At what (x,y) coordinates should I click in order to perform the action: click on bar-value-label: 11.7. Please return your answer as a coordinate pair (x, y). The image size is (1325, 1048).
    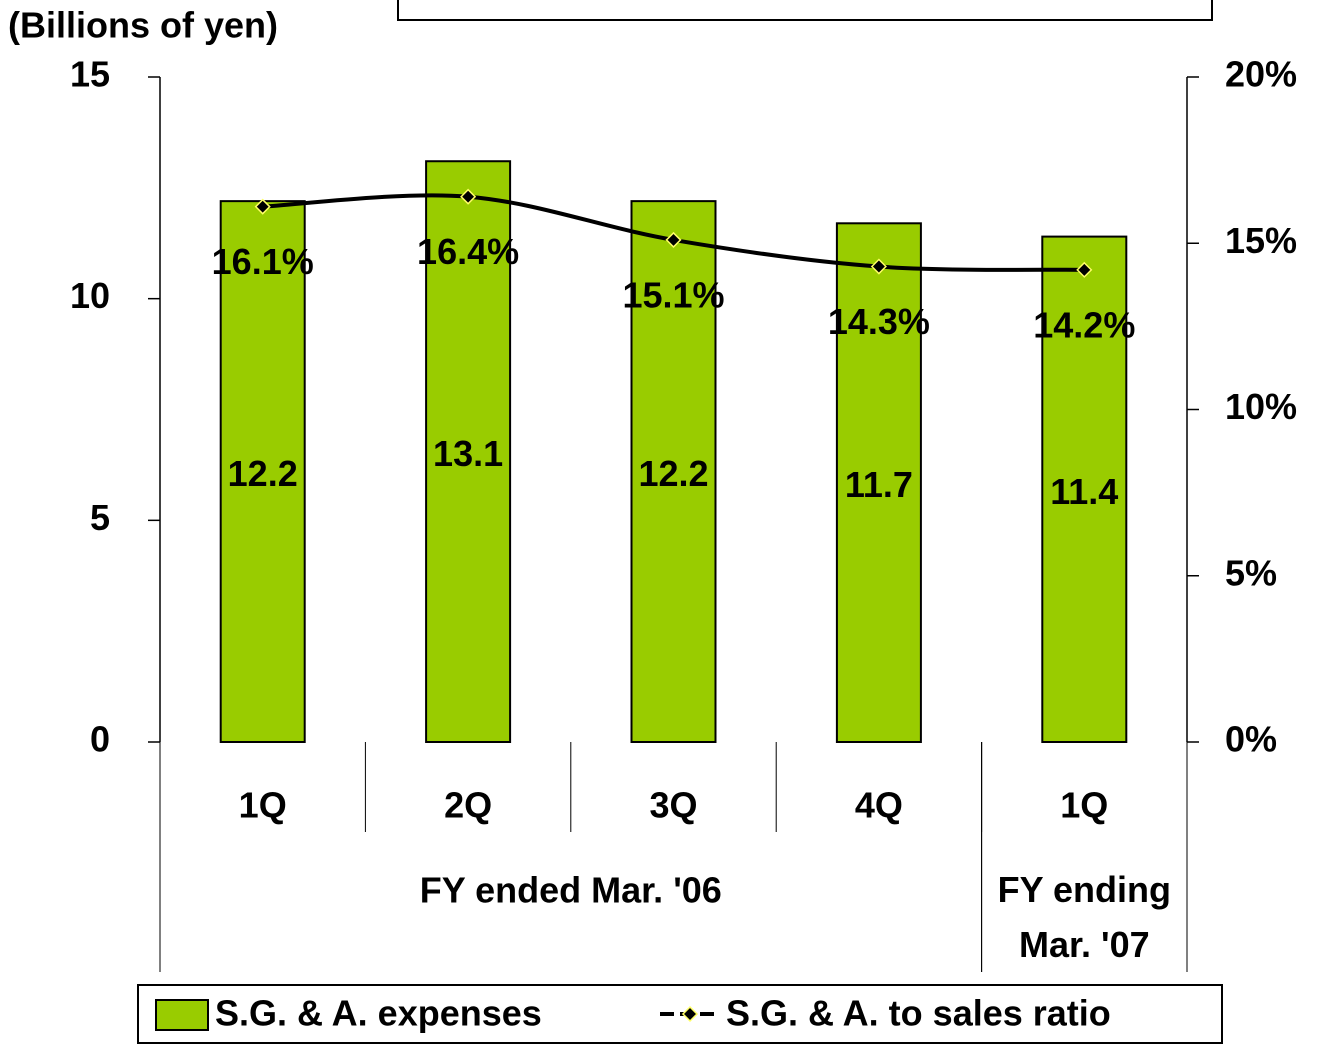
    Looking at the image, I should click on (879, 484).